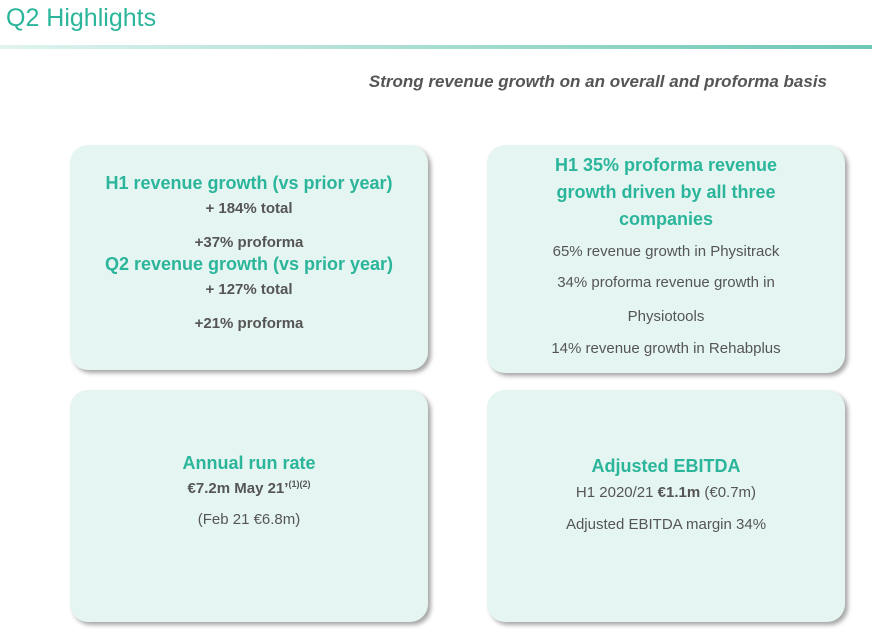 This screenshot has height=639, width=872. I want to click on ebitda-prior: (€0.7m), so click(728, 492).